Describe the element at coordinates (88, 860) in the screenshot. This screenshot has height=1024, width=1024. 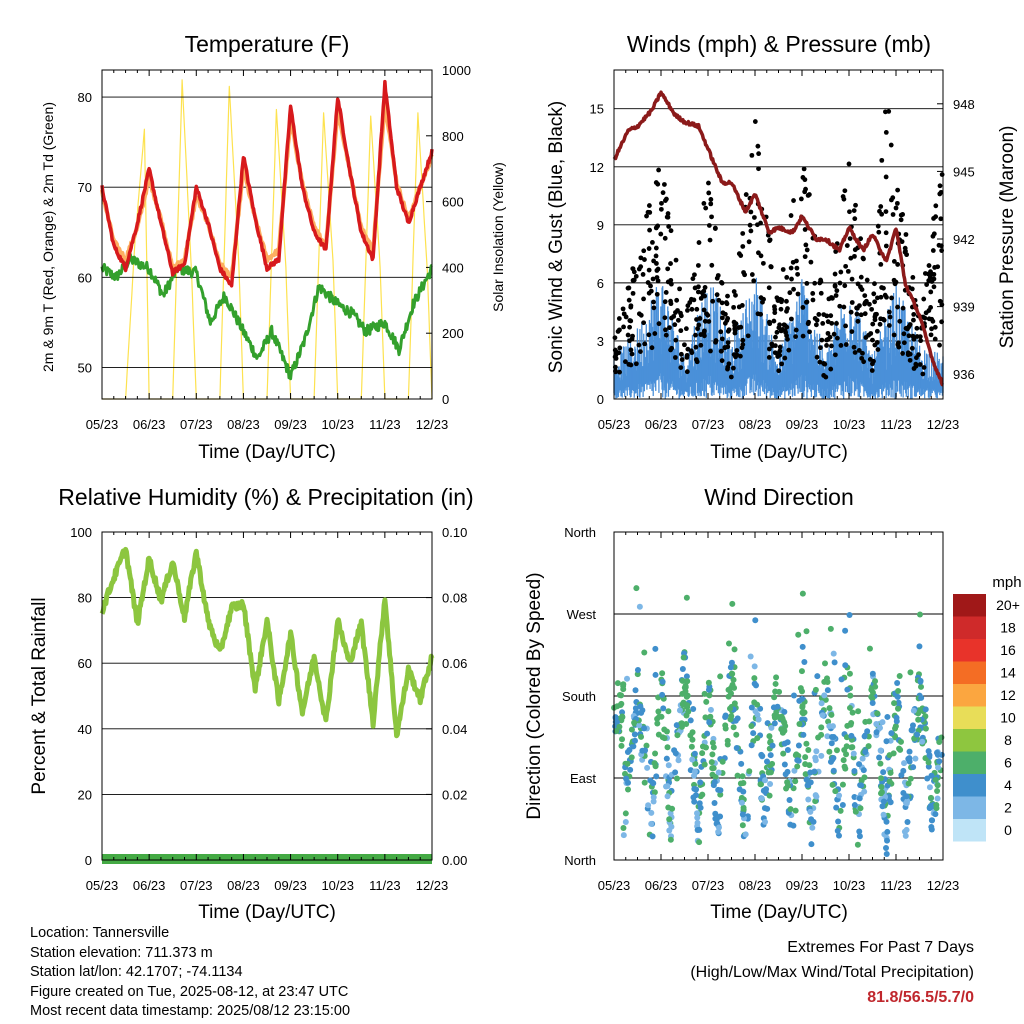
I see `y-tick-label: 0` at that location.